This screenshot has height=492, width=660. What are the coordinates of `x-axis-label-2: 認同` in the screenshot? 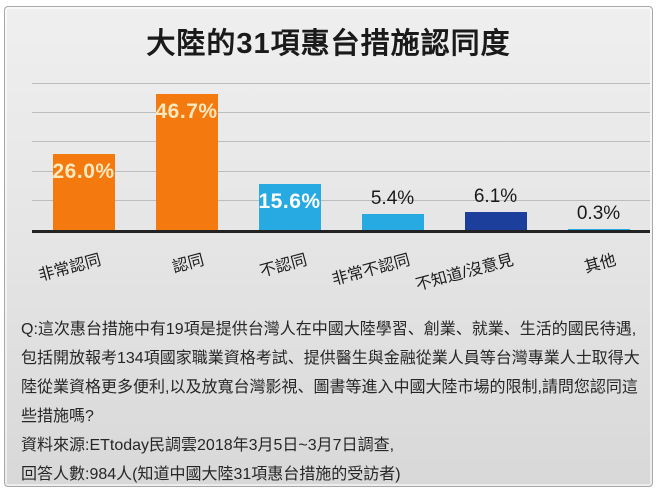 It's located at (189, 264).